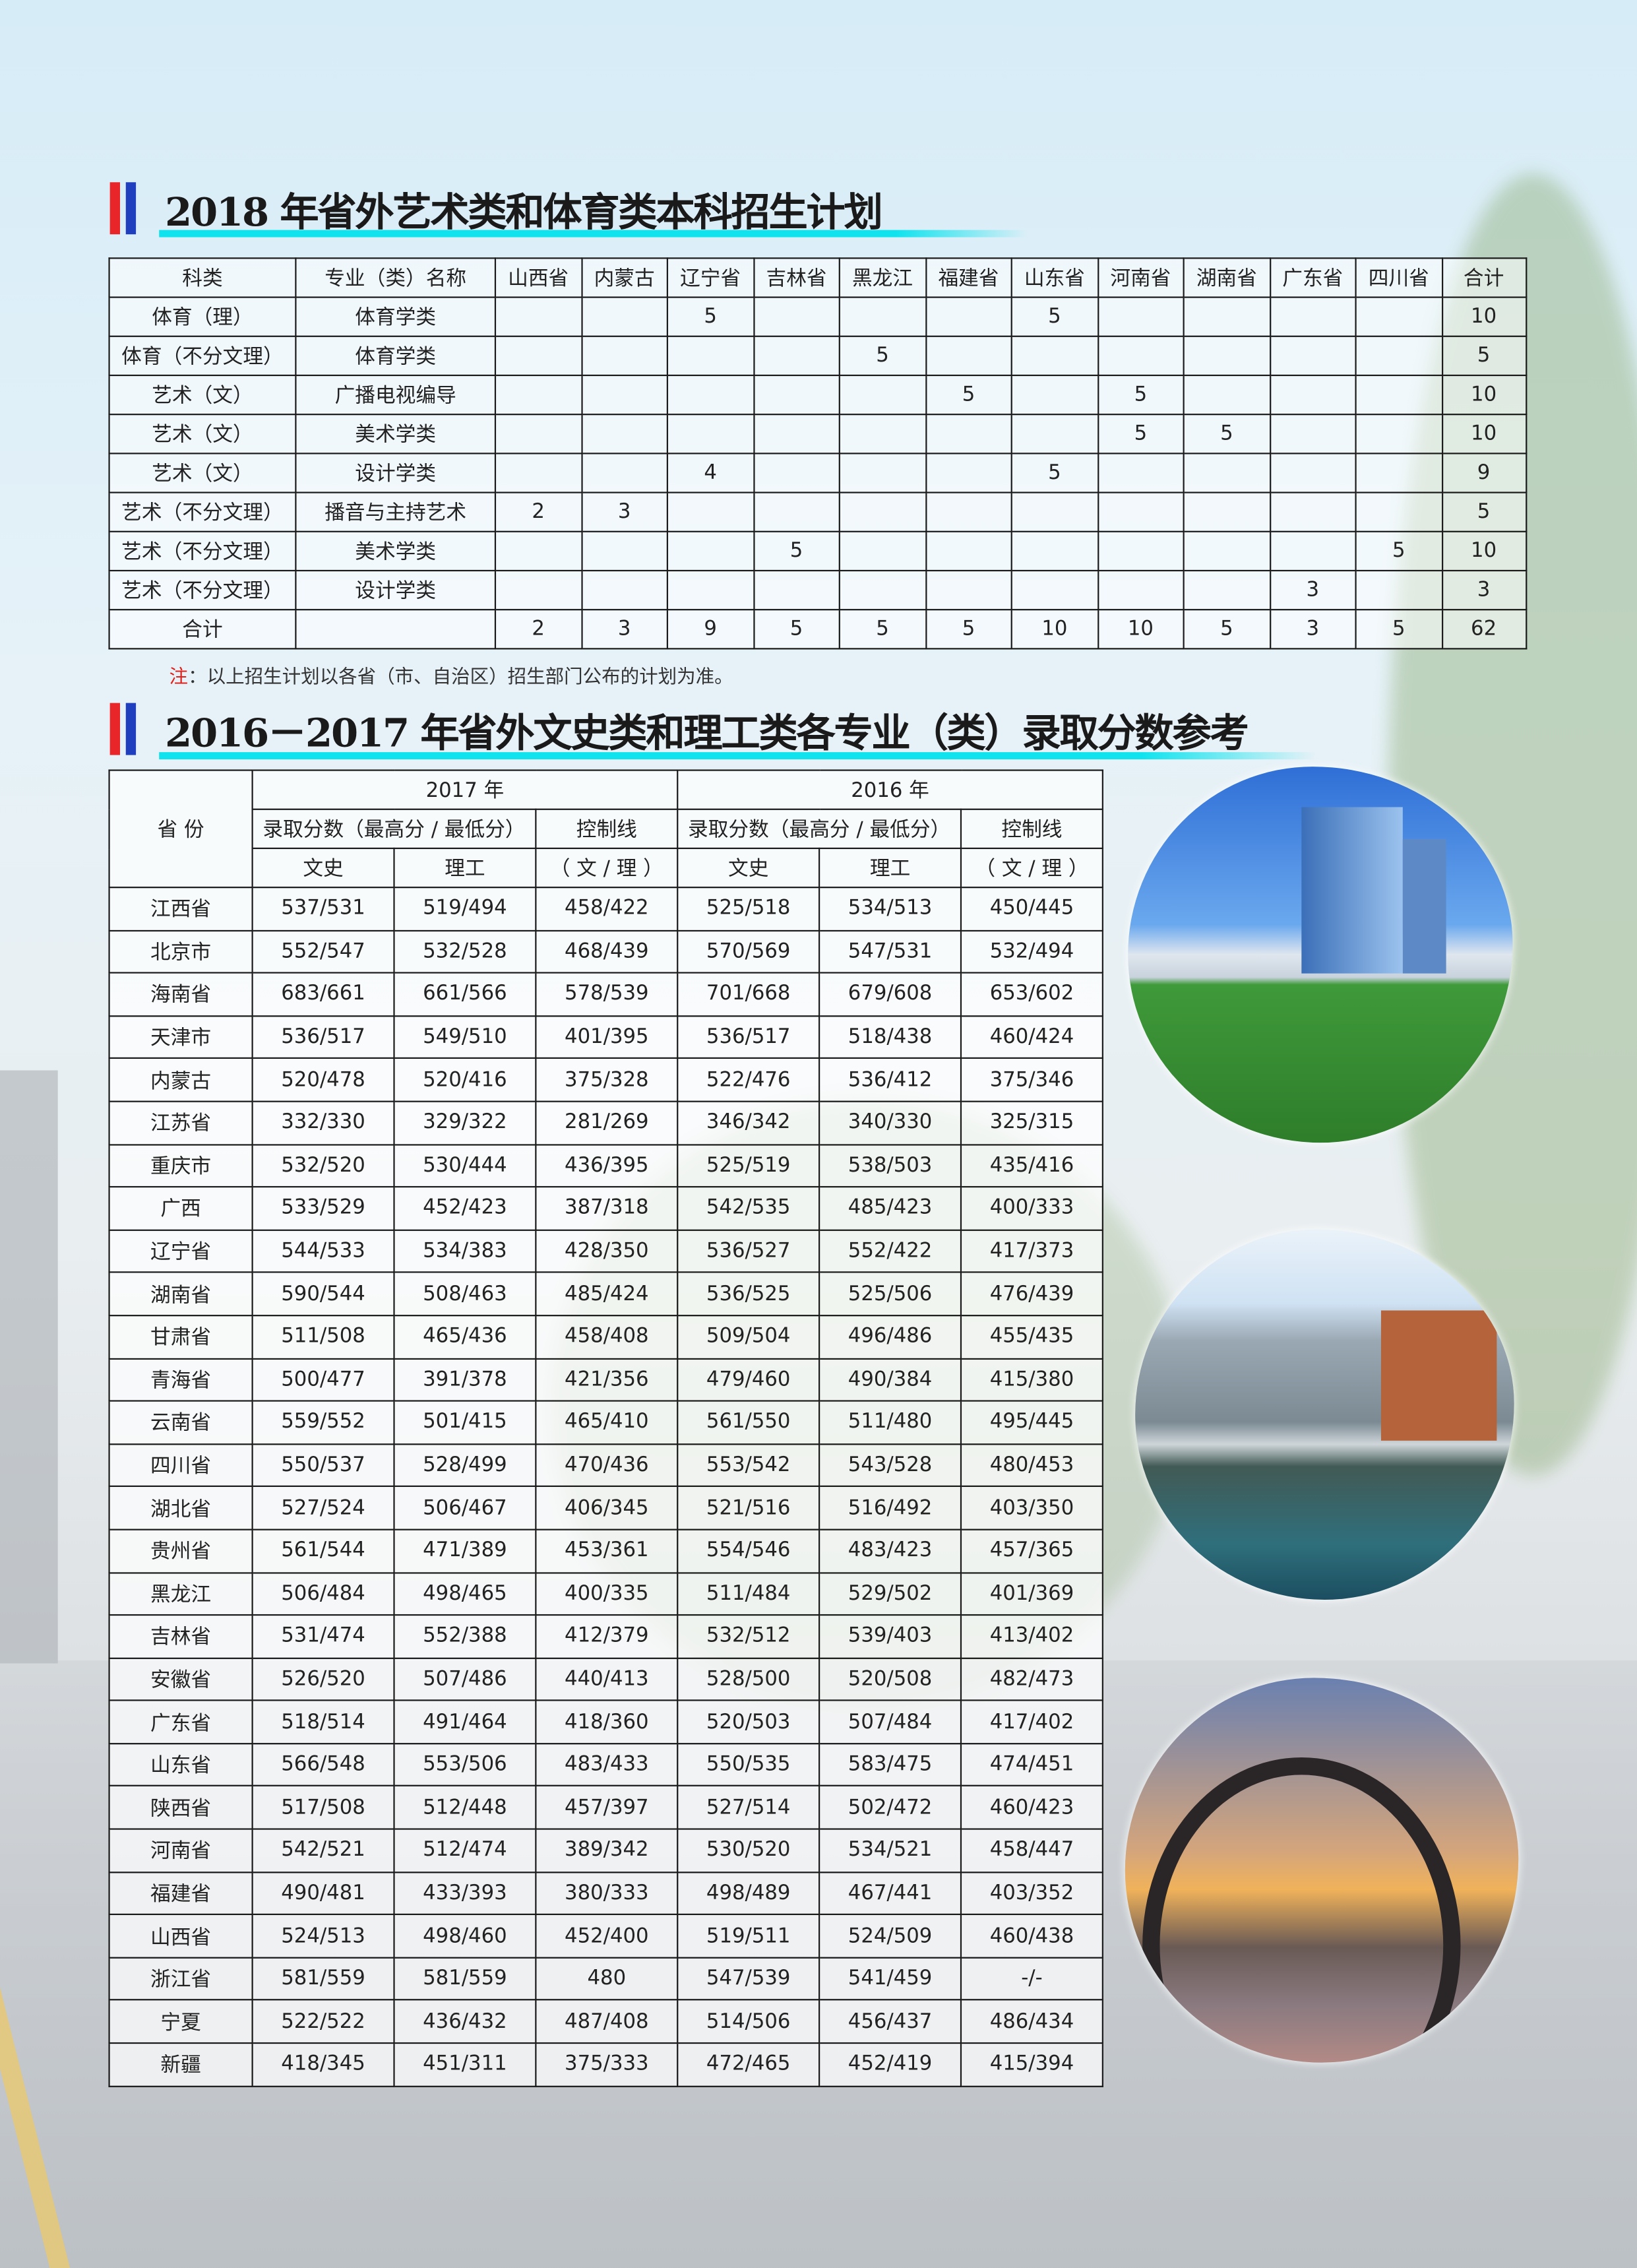  Describe the element at coordinates (396, 590) in the screenshot. I see `table-cell: 设计学类` at that location.